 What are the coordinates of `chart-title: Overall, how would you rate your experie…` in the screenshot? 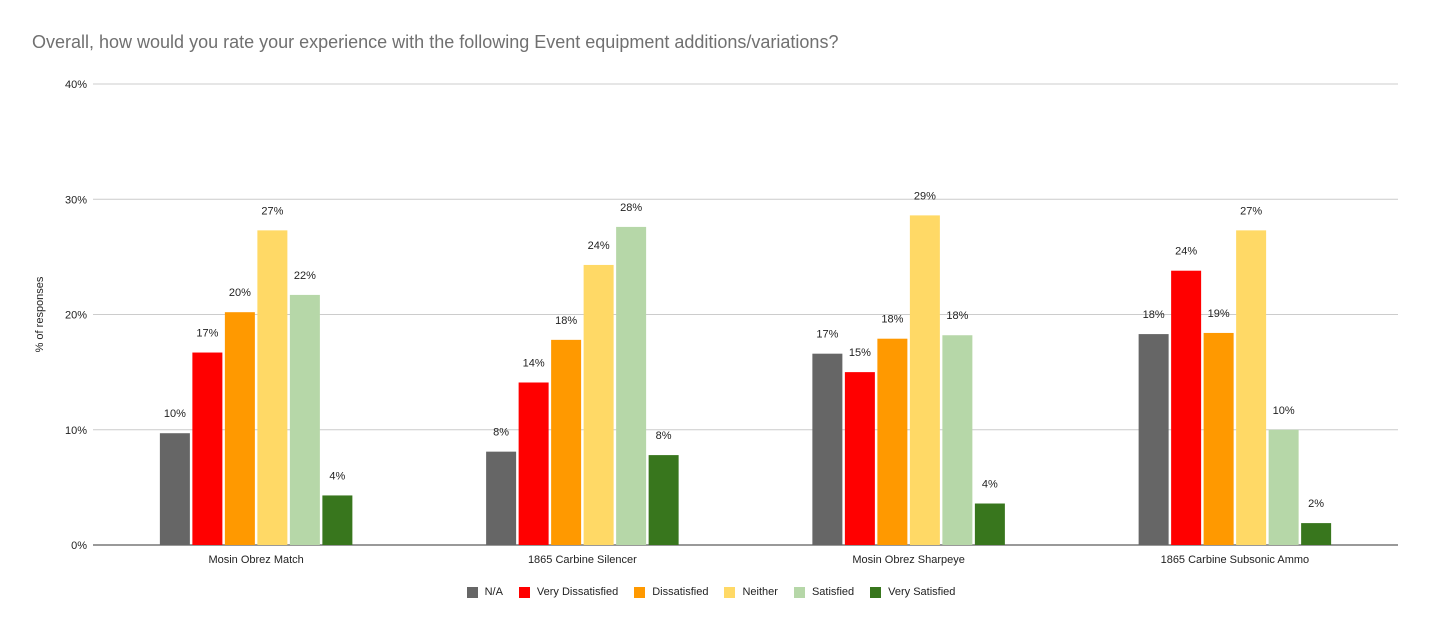 It's located at (435, 42).